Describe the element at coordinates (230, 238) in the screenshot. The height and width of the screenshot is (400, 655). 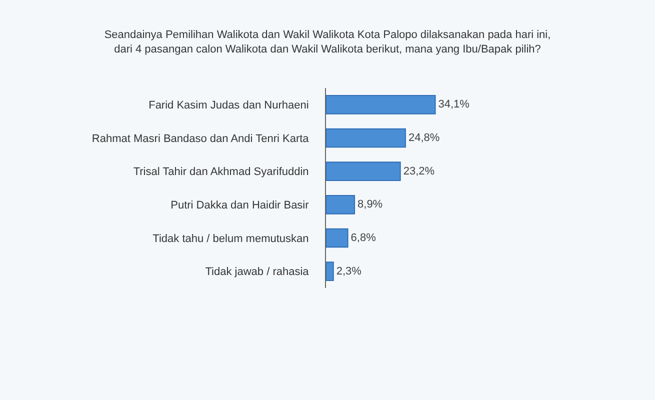
I see `y-tick-label: Tidak tahu / belum memutuskan` at that location.